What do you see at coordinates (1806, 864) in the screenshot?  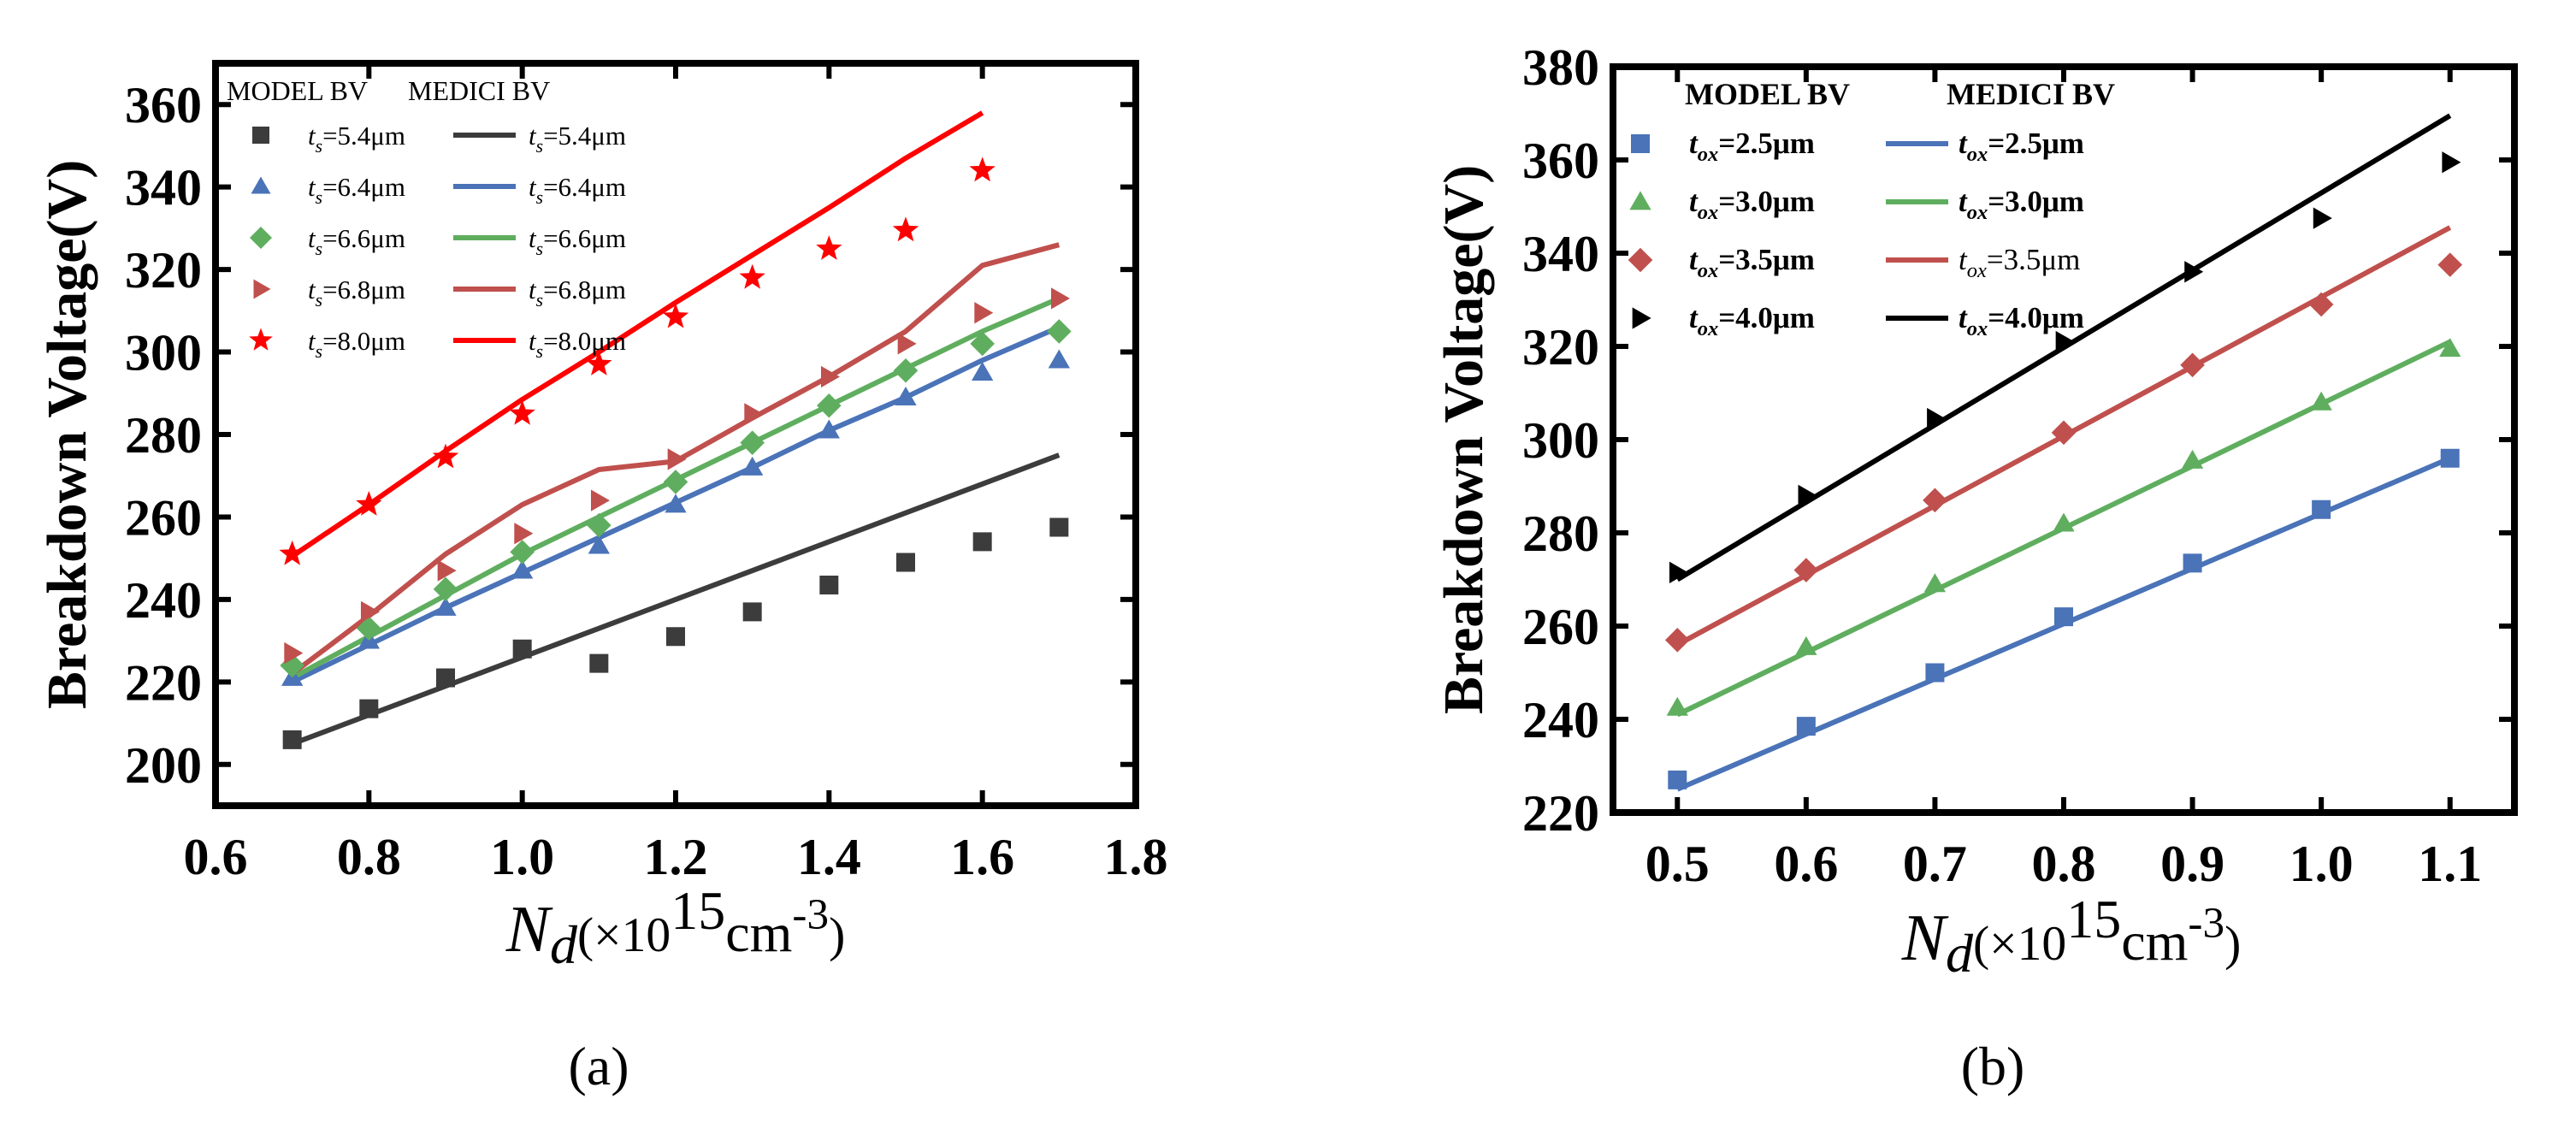 I see `x-tick-label: 0.6` at bounding box center [1806, 864].